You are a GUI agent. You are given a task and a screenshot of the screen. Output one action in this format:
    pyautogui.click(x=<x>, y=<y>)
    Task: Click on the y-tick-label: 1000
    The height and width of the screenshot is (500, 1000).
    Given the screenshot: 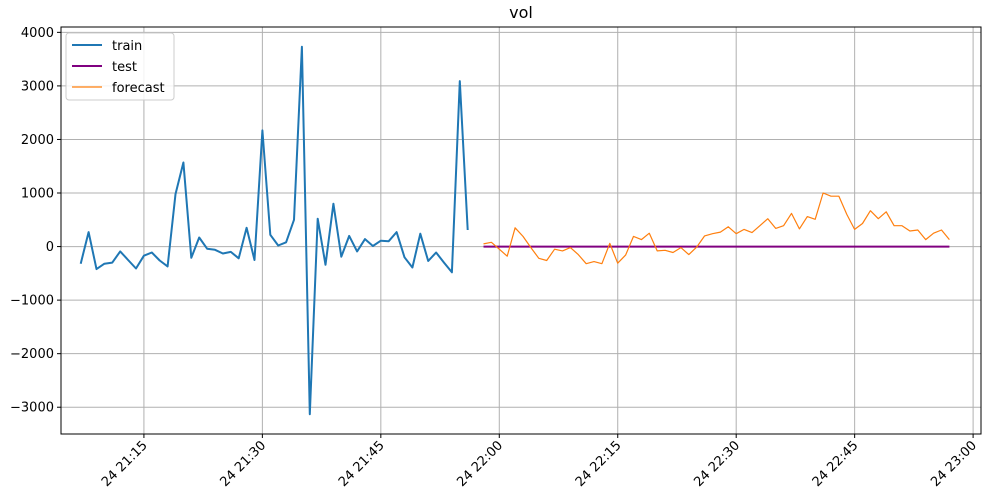 What is the action you would take?
    pyautogui.click(x=37, y=194)
    